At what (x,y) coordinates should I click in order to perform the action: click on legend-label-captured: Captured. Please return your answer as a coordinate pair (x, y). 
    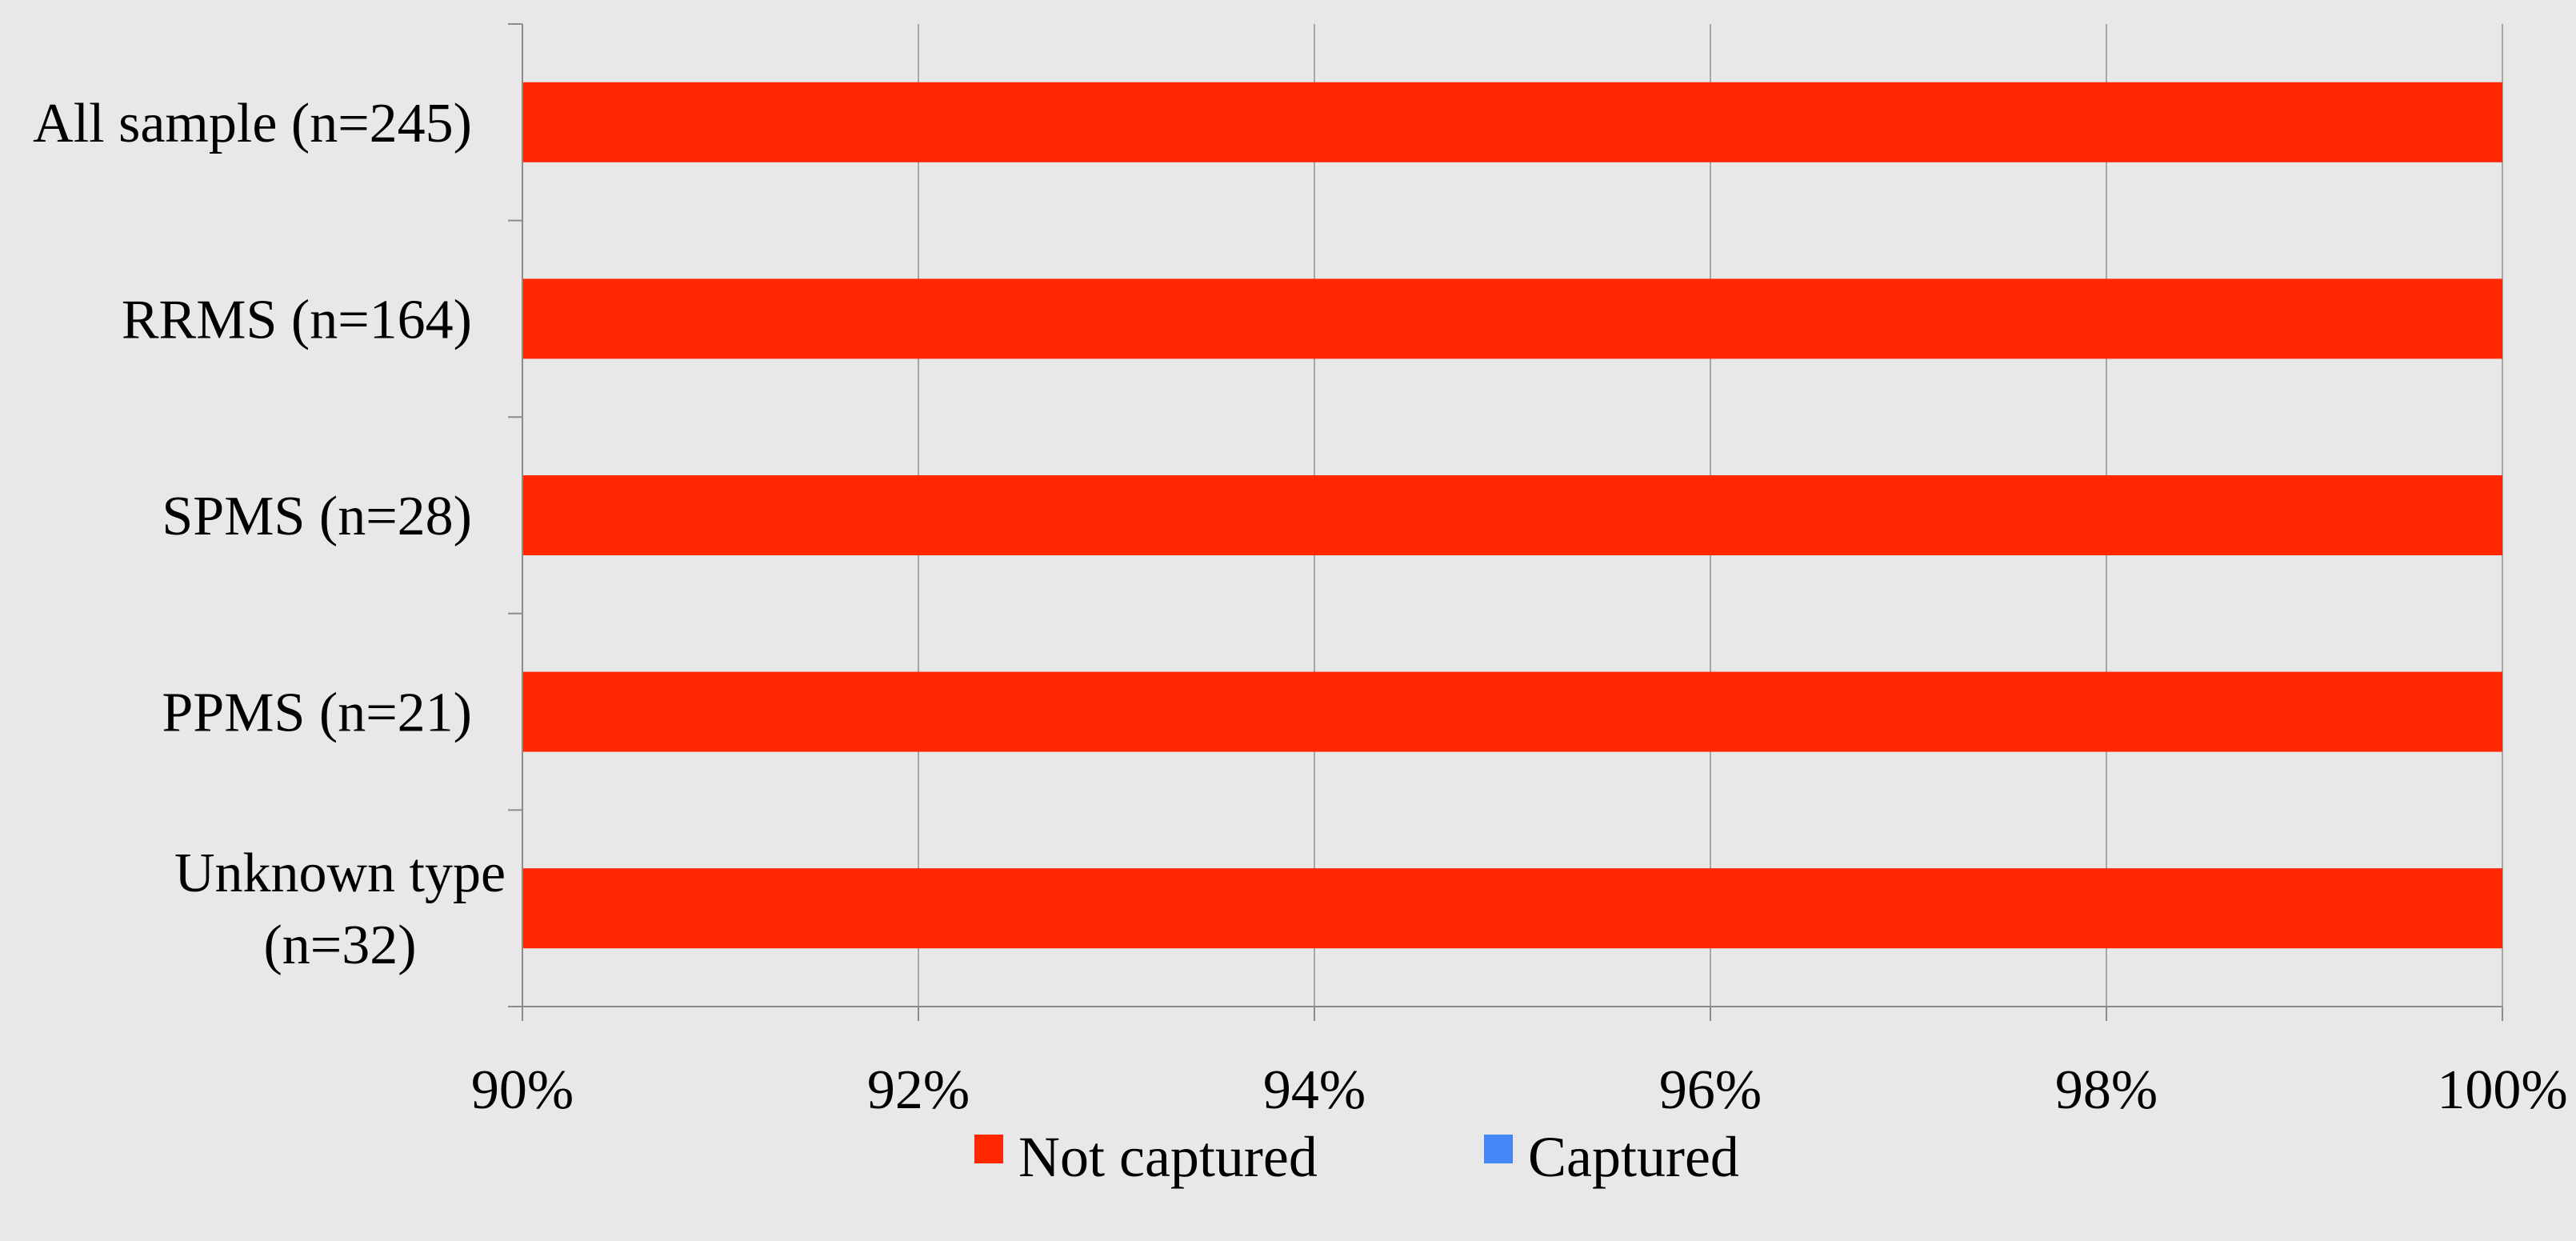
    Looking at the image, I should click on (1633, 1157).